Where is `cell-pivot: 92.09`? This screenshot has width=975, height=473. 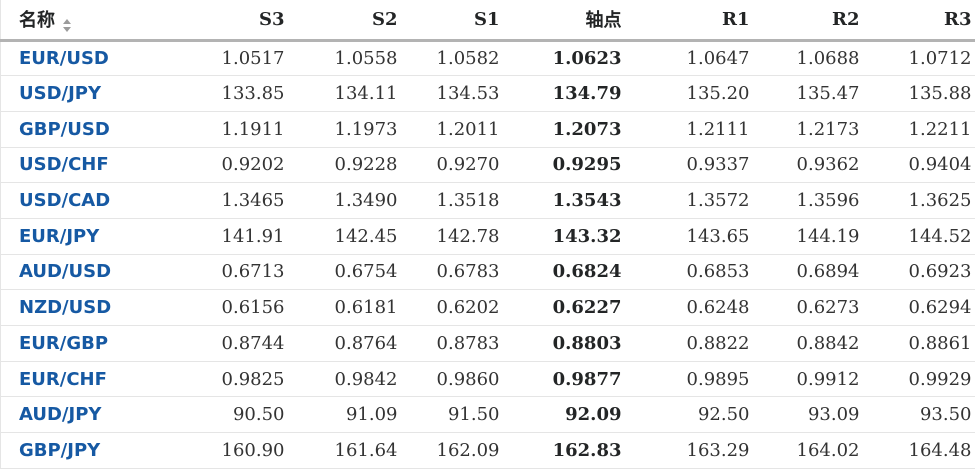
cell-pivot: 92.09 is located at coordinates (564, 415).